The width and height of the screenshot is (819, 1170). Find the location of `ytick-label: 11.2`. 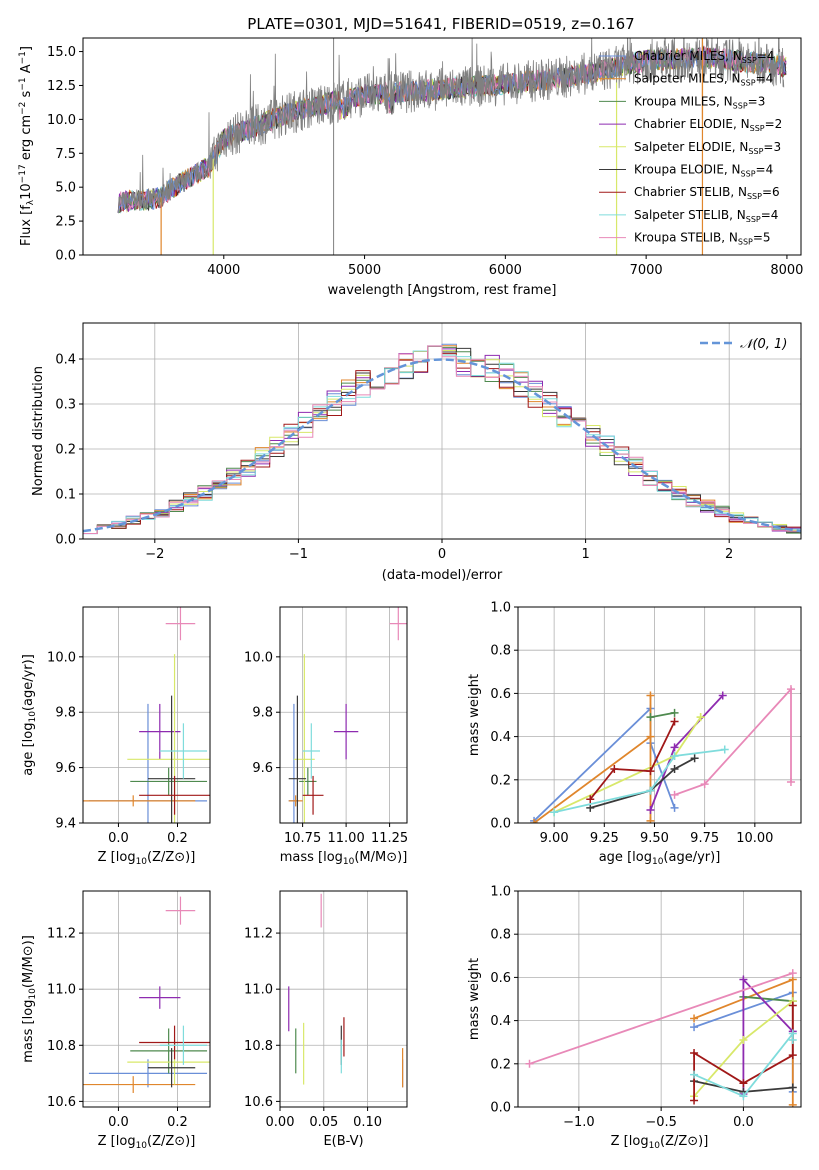

ytick-label: 11.2 is located at coordinates (258, 934).